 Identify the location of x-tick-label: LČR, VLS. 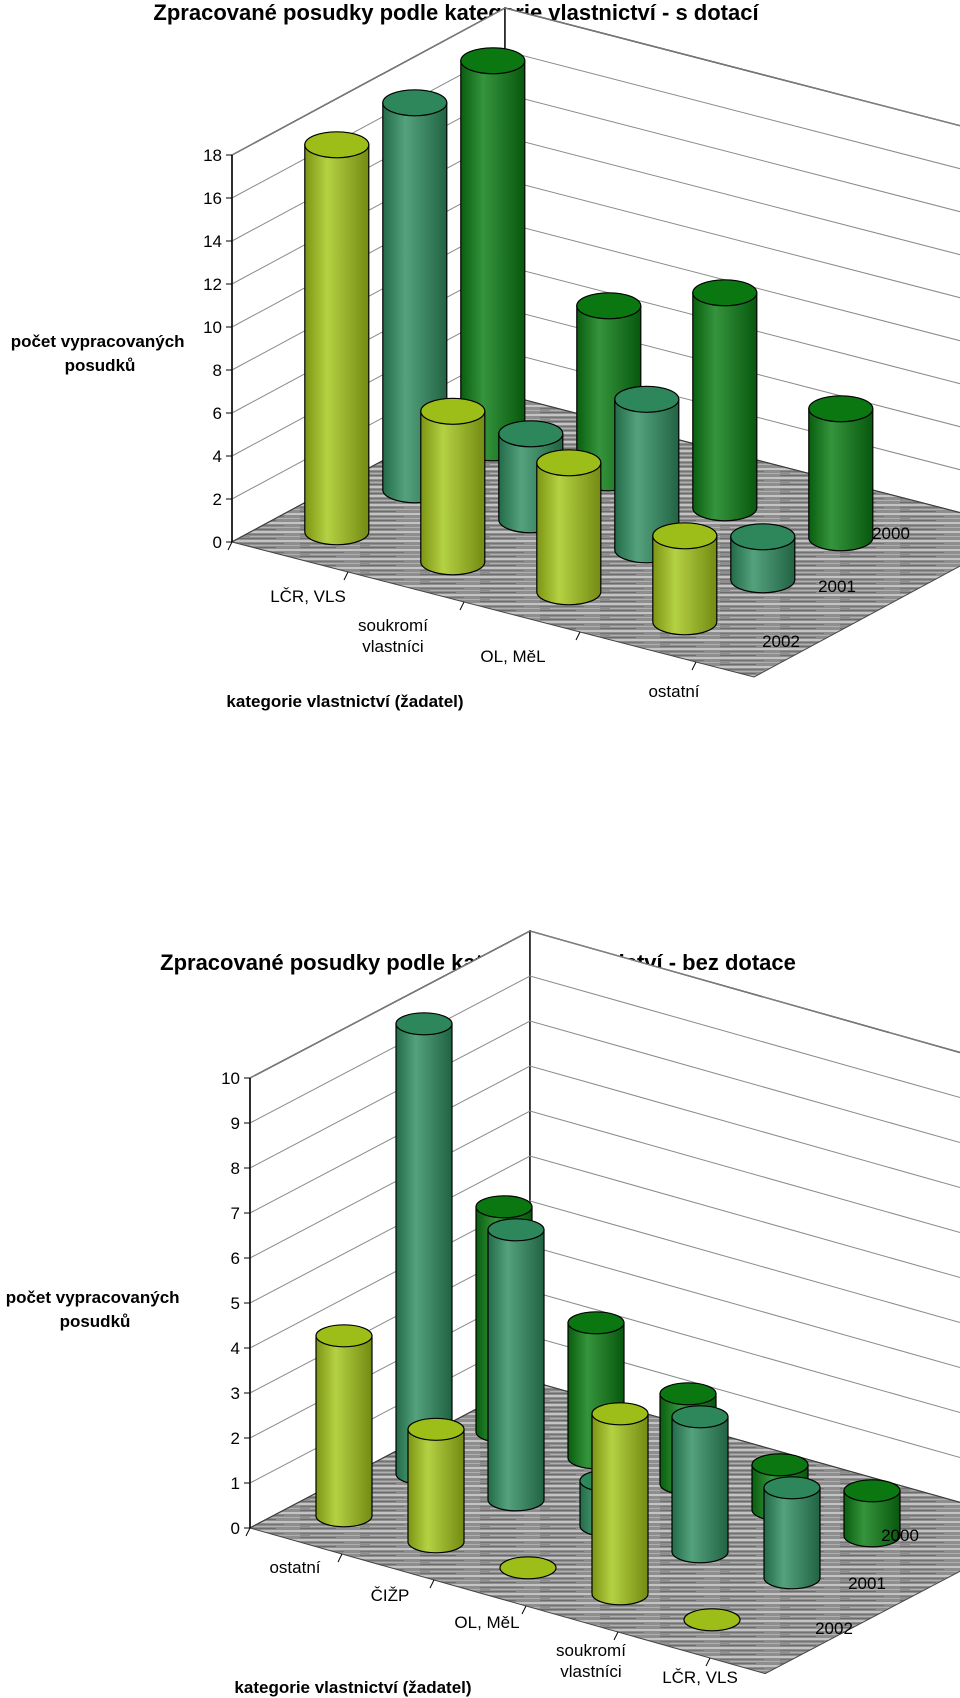
(700, 1677).